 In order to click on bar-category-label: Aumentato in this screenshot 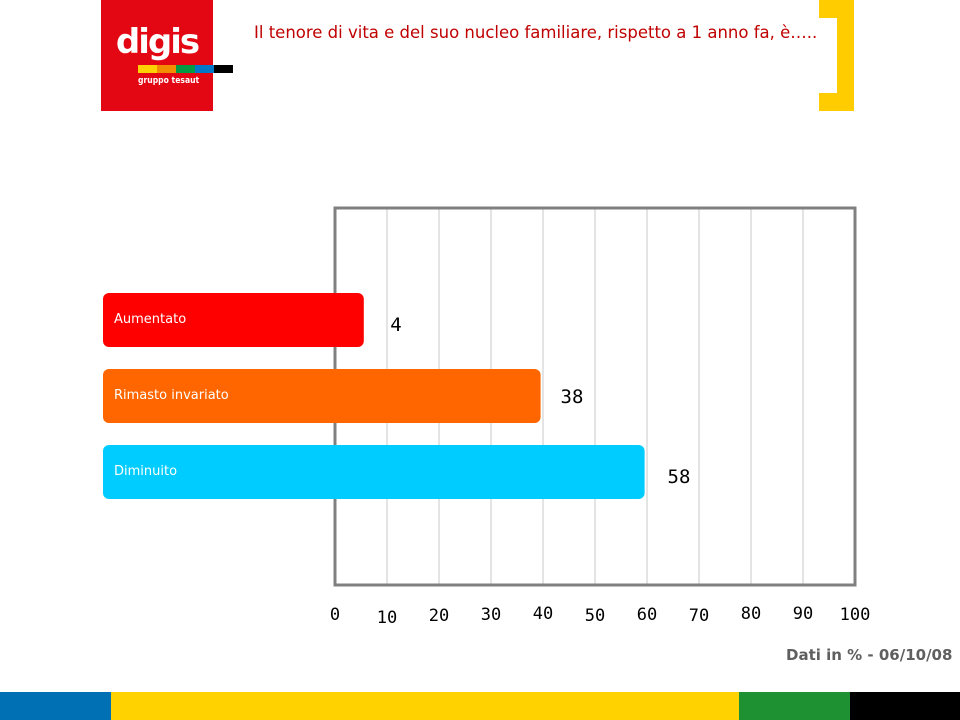, I will do `click(150, 319)`.